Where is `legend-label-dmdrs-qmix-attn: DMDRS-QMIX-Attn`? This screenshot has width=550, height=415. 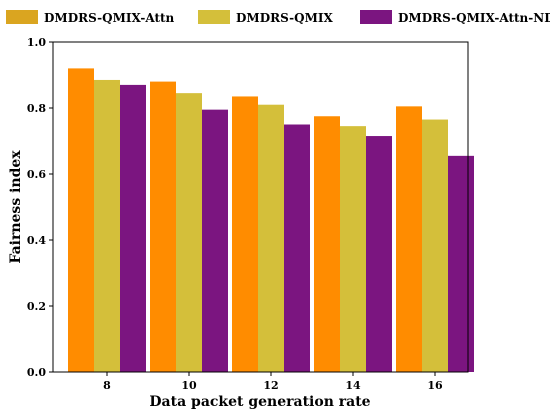
legend-label-dmdrs-qmix-attn: DMDRS-QMIX-Attn is located at coordinates (109, 18).